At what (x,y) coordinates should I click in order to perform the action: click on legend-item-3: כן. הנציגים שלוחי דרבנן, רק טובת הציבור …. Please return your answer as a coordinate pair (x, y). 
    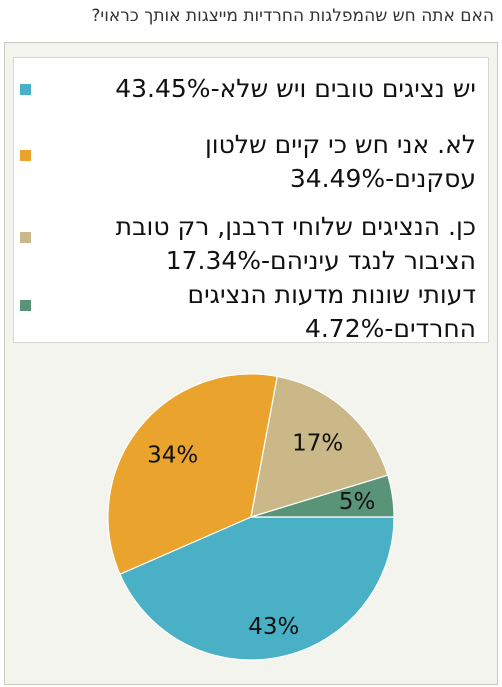
    Looking at the image, I should click on (247, 244).